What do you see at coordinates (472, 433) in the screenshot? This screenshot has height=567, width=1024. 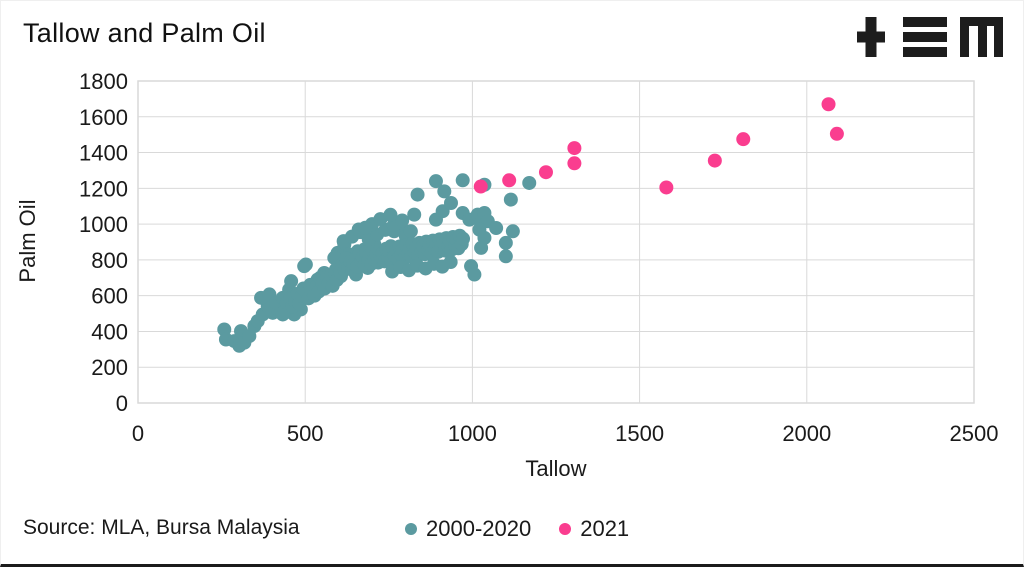 I see `x-tick-label: 1000` at bounding box center [472, 433].